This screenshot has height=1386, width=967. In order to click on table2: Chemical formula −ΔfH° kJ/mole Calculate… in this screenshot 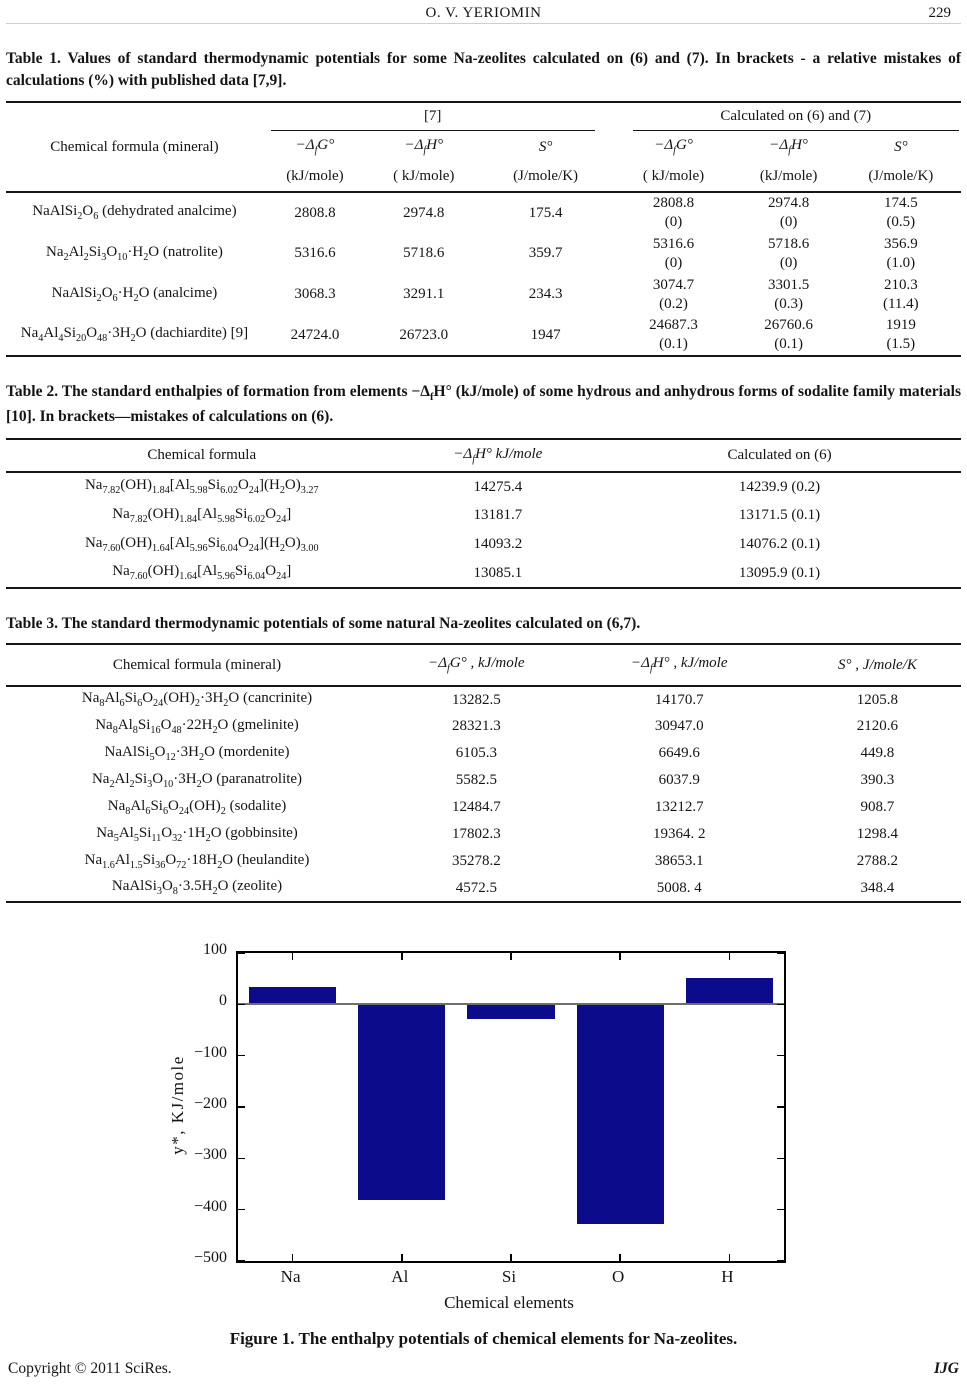, I will do `click(483, 514)`.